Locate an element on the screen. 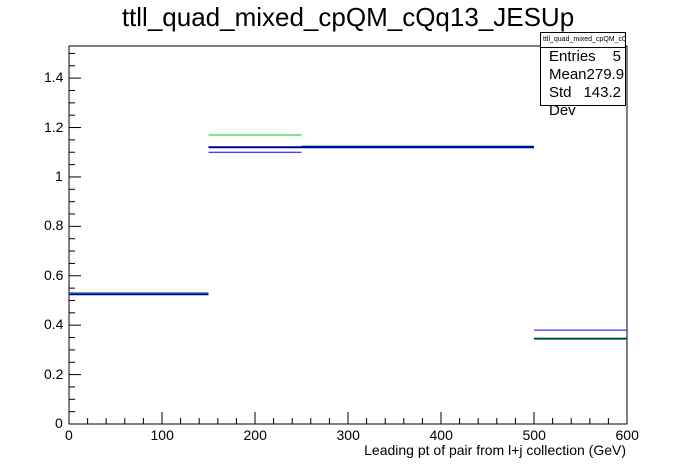 Image resolution: width=696 pixels, height=472 pixels. stats-row-entries: Entries 5 is located at coordinates (583, 57).